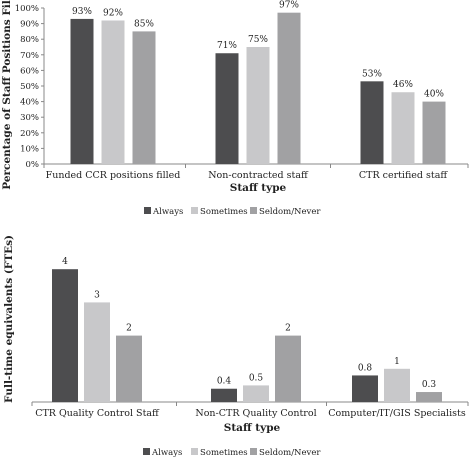 The image size is (474, 461). What do you see at coordinates (434, 95) in the screenshot?
I see `data-label: 40%` at bounding box center [434, 95].